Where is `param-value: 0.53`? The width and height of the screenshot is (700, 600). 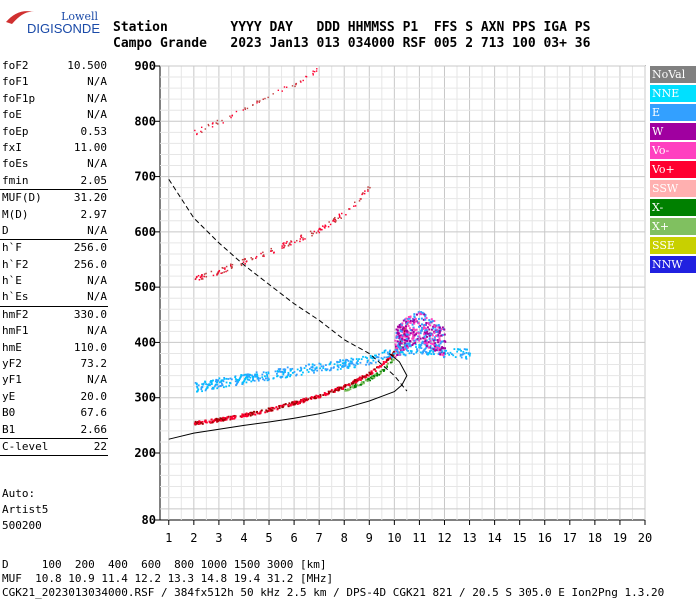 param-value: 0.53 is located at coordinates (94, 131).